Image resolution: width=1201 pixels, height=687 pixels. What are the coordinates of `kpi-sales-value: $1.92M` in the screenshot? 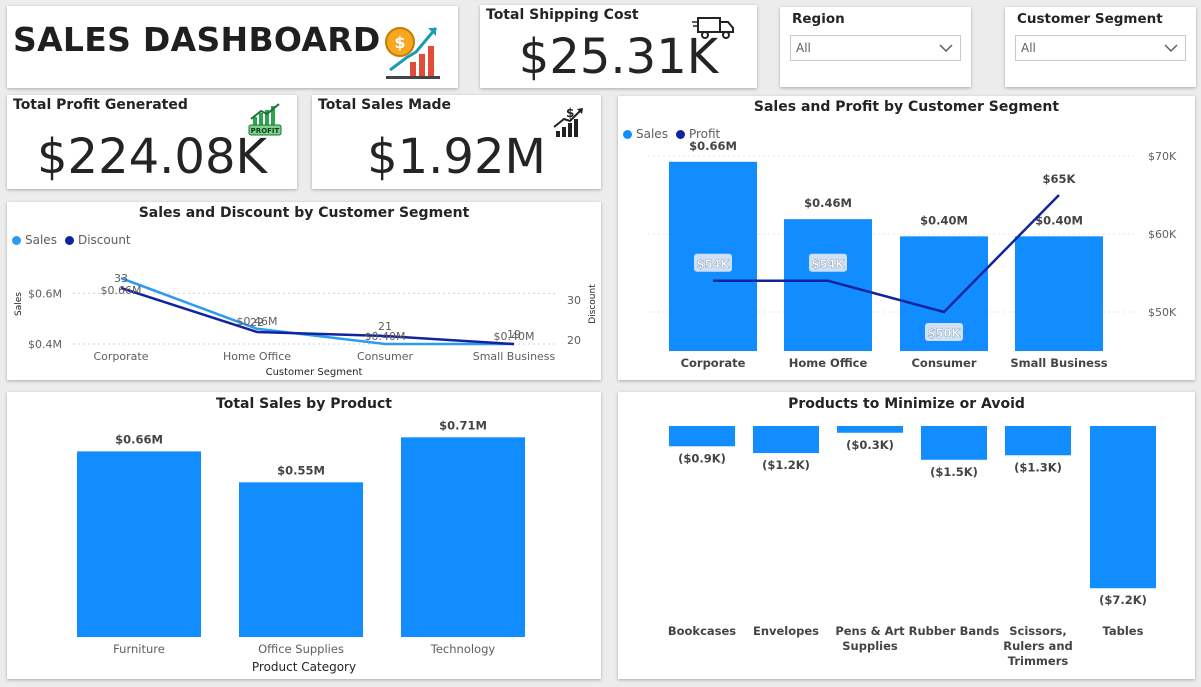 It's located at (456, 157).